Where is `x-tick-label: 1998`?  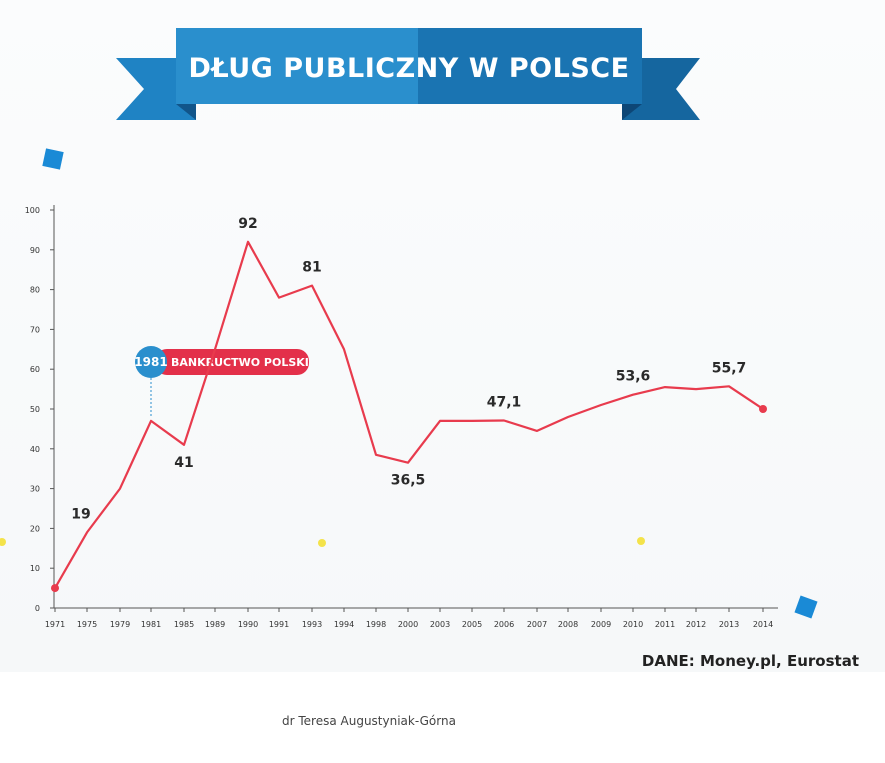
x-tick-label: 1998 is located at coordinates (376, 624).